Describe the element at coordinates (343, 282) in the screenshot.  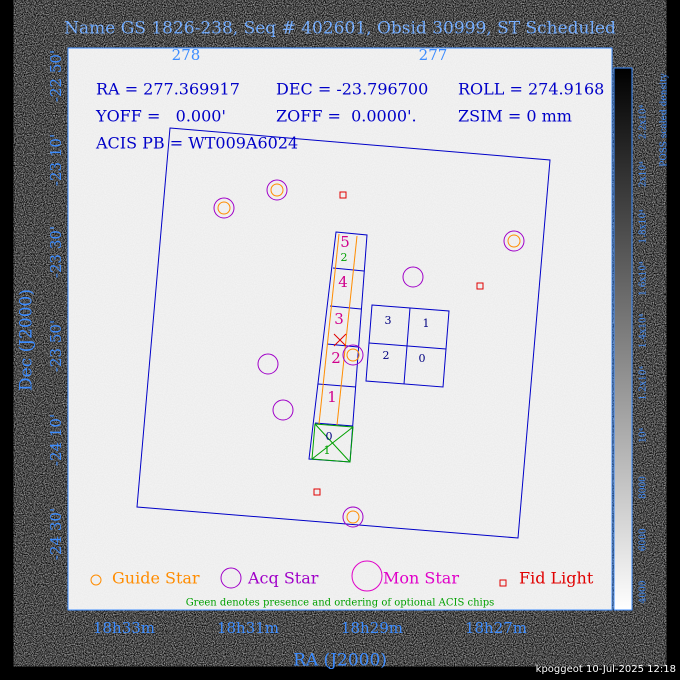
I see `chip-label: 4` at that location.